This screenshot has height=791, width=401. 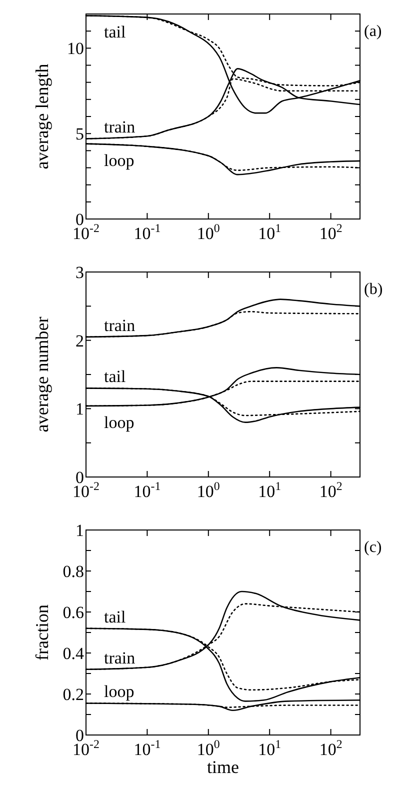 I want to click on y-tick-label: 3, so click(x=80, y=272).